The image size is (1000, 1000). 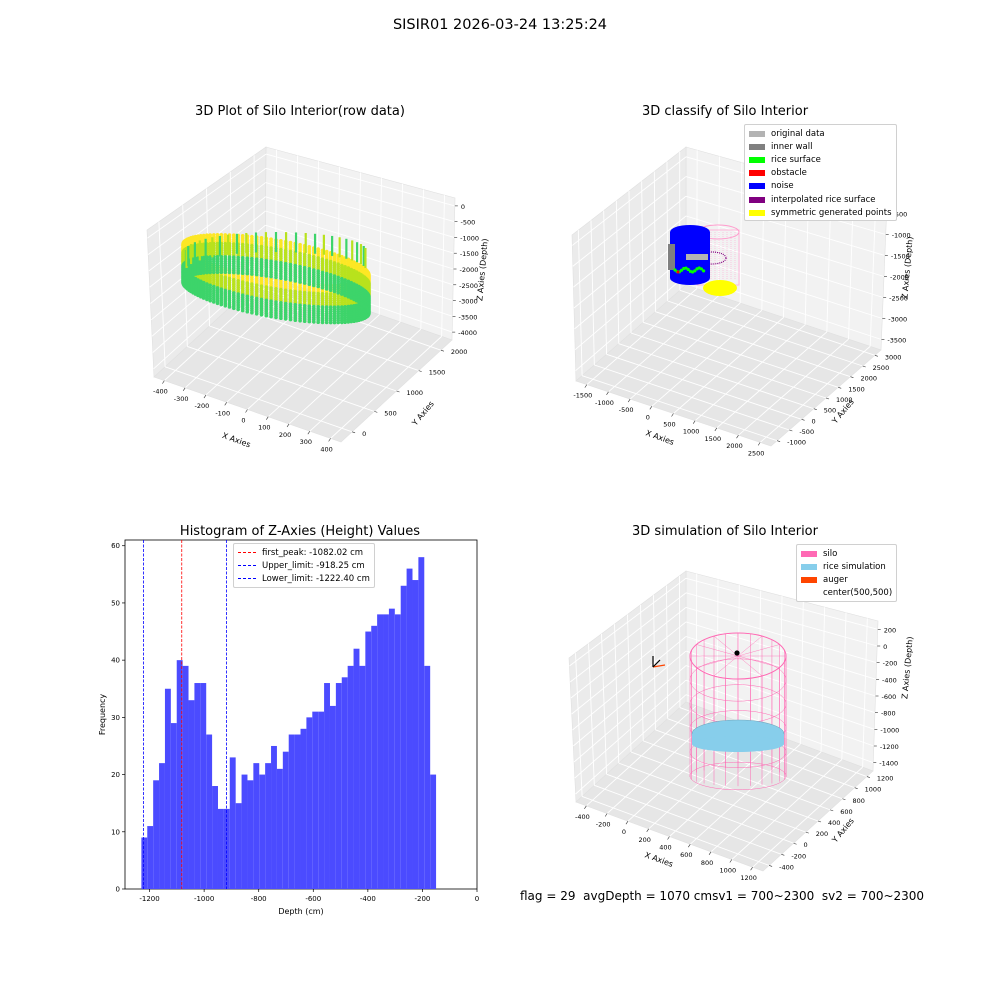 I want to click on p1-z-tick-label: -3000, so click(x=468, y=302).